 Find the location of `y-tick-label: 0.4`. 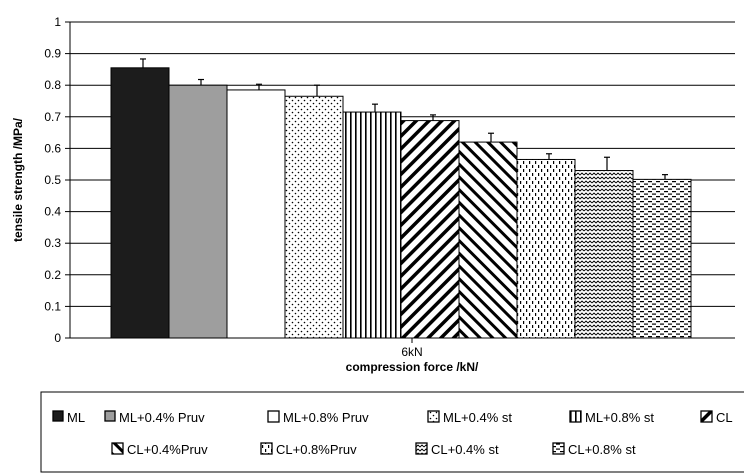

y-tick-label: 0.4 is located at coordinates (52, 212).